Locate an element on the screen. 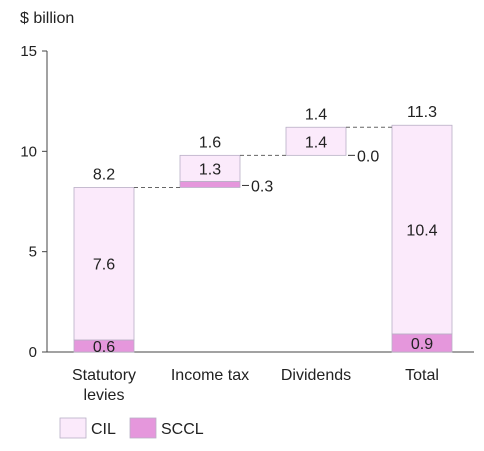 The image size is (484, 451). data-label-sccl: 0.9 is located at coordinates (422, 344).